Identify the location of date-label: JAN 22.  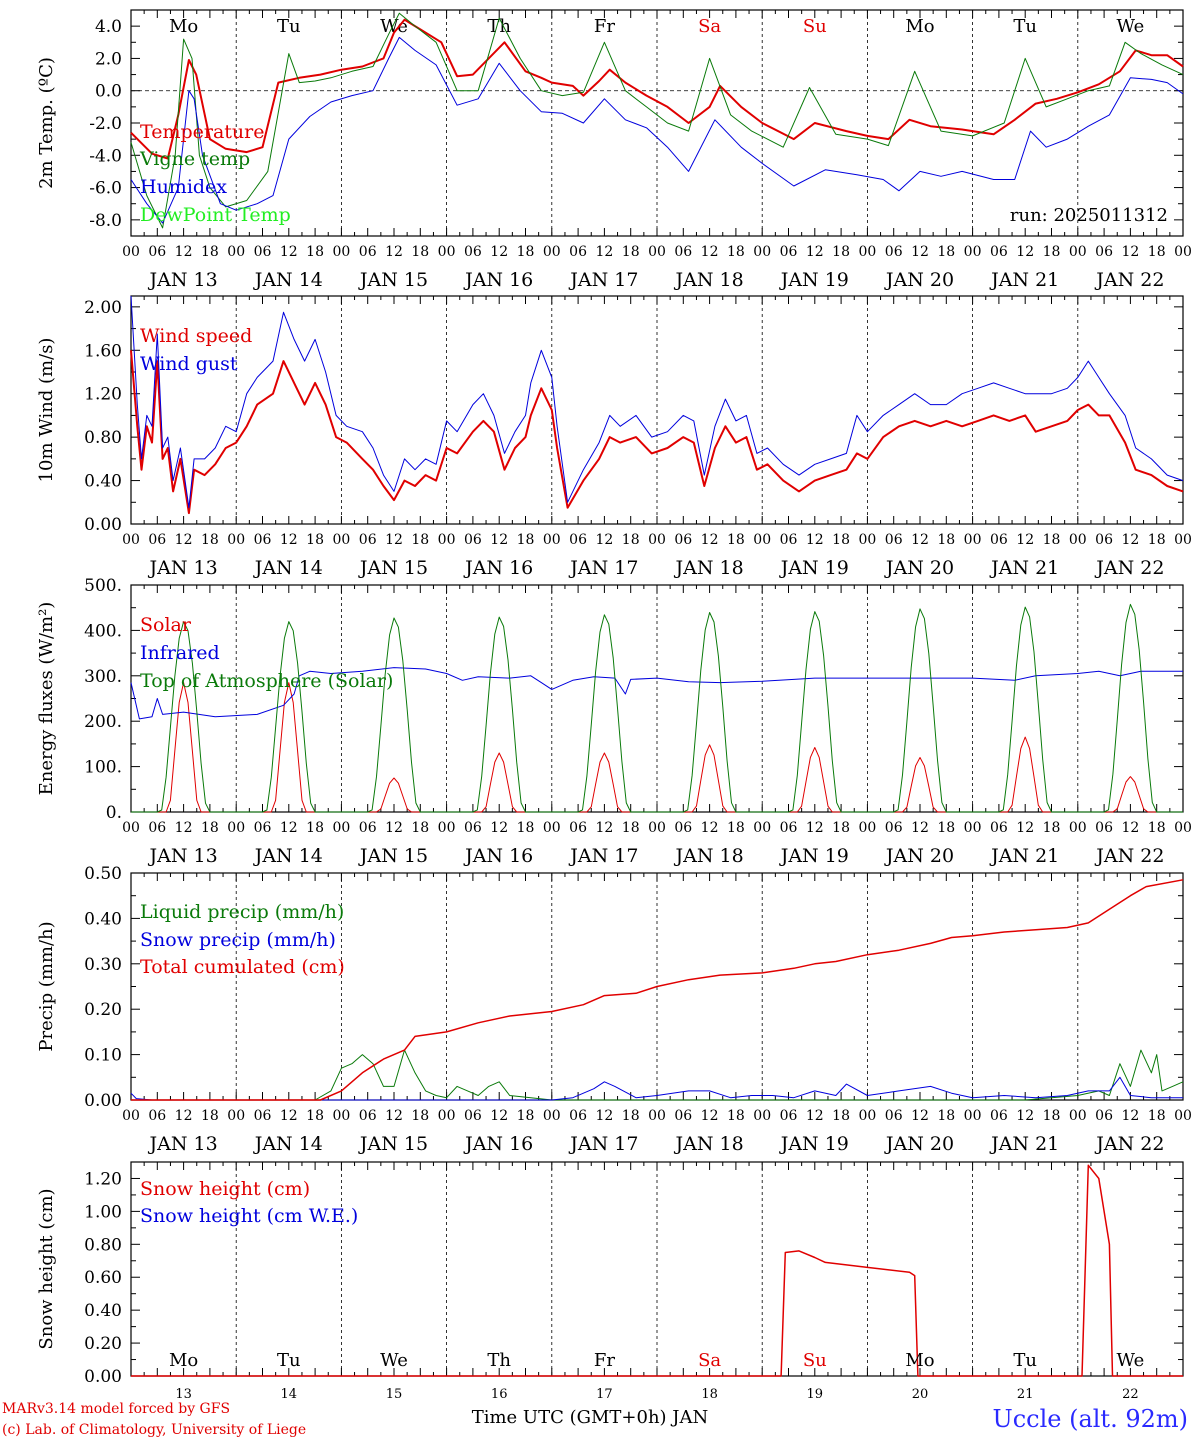
(1129, 856).